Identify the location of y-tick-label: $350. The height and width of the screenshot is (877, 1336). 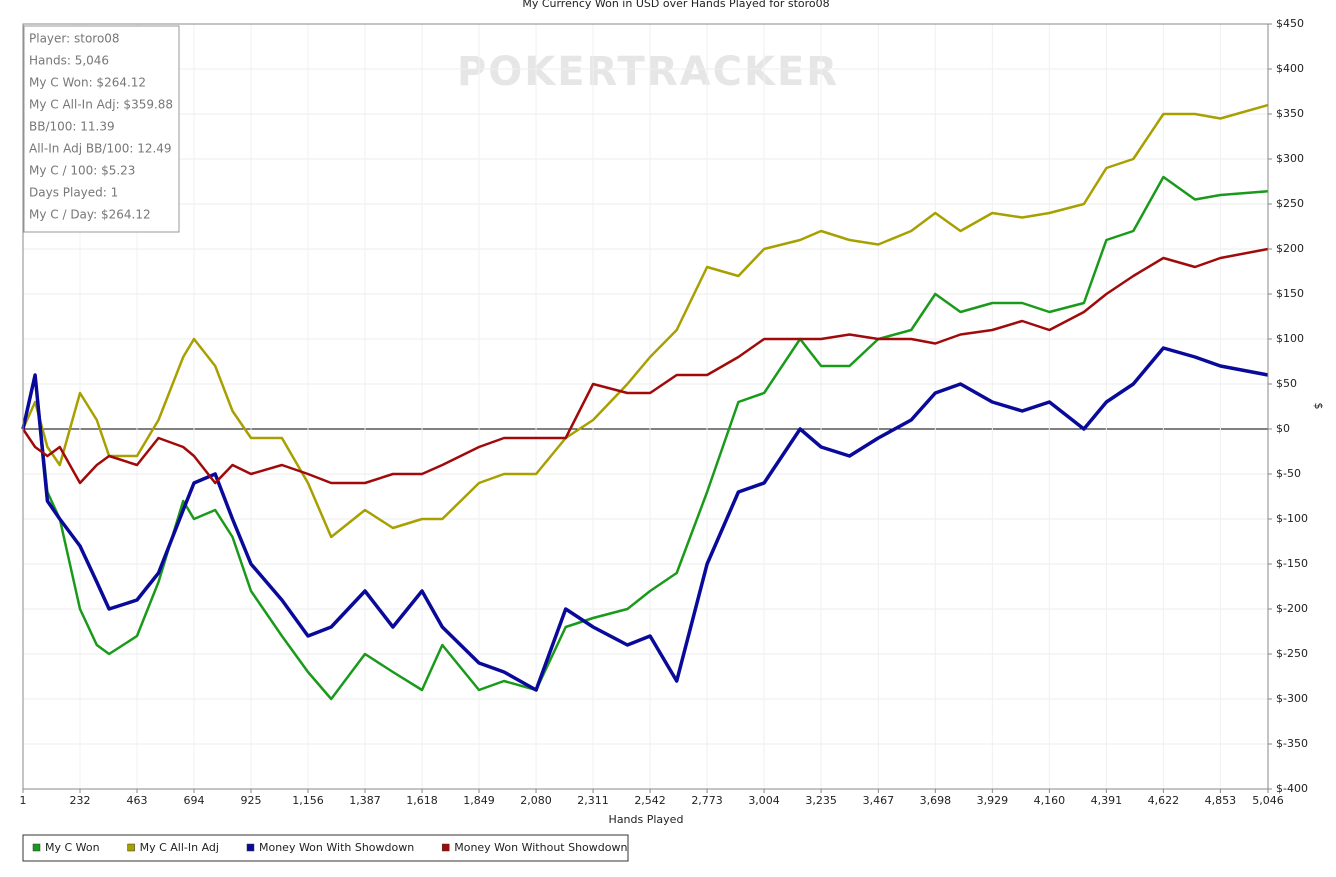
(1290, 113).